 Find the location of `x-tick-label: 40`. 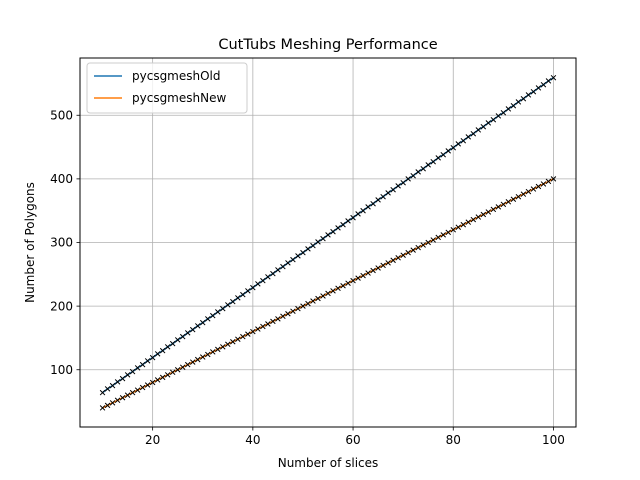

x-tick-label: 40 is located at coordinates (252, 440).